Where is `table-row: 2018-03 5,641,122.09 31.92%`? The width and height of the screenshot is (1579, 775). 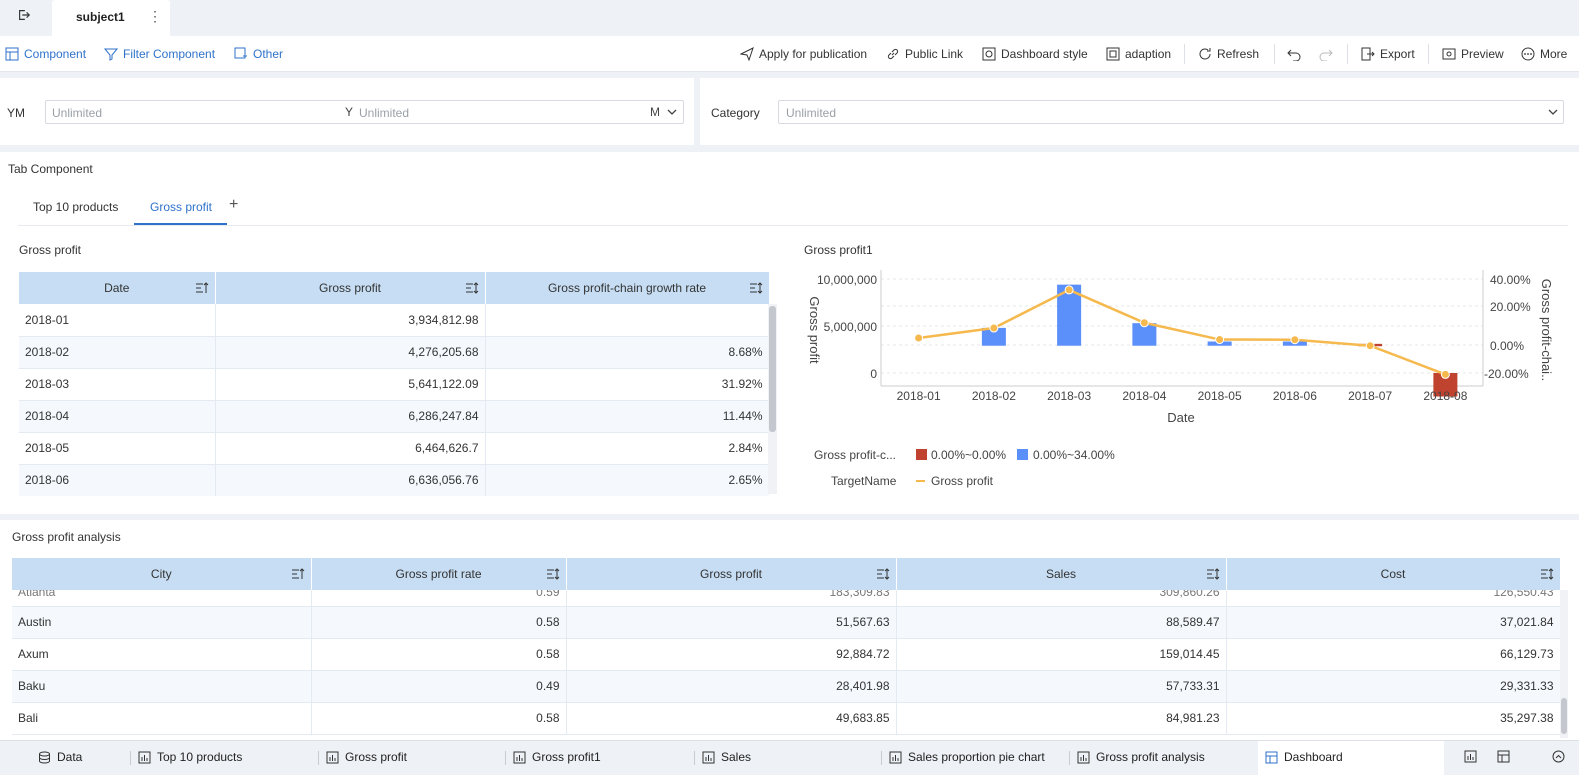 table-row: 2018-03 5,641,122.09 31.92% is located at coordinates (394, 384).